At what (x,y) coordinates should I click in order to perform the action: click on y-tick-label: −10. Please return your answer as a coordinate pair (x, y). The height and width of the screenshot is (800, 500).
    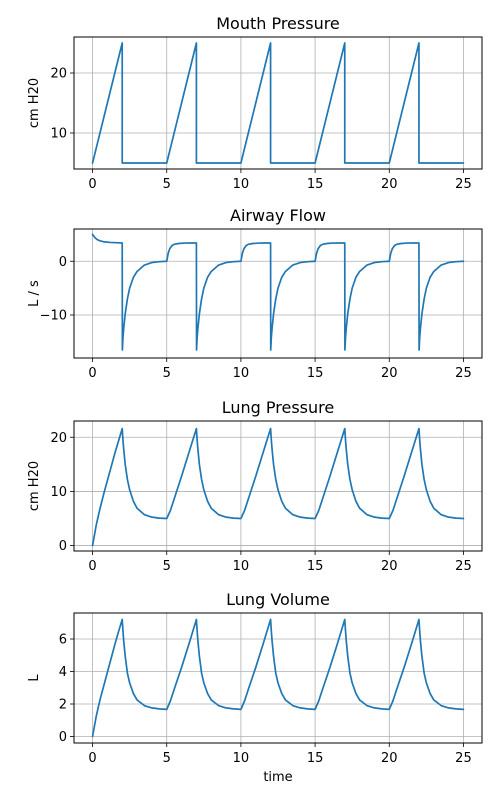
    Looking at the image, I should click on (53, 316).